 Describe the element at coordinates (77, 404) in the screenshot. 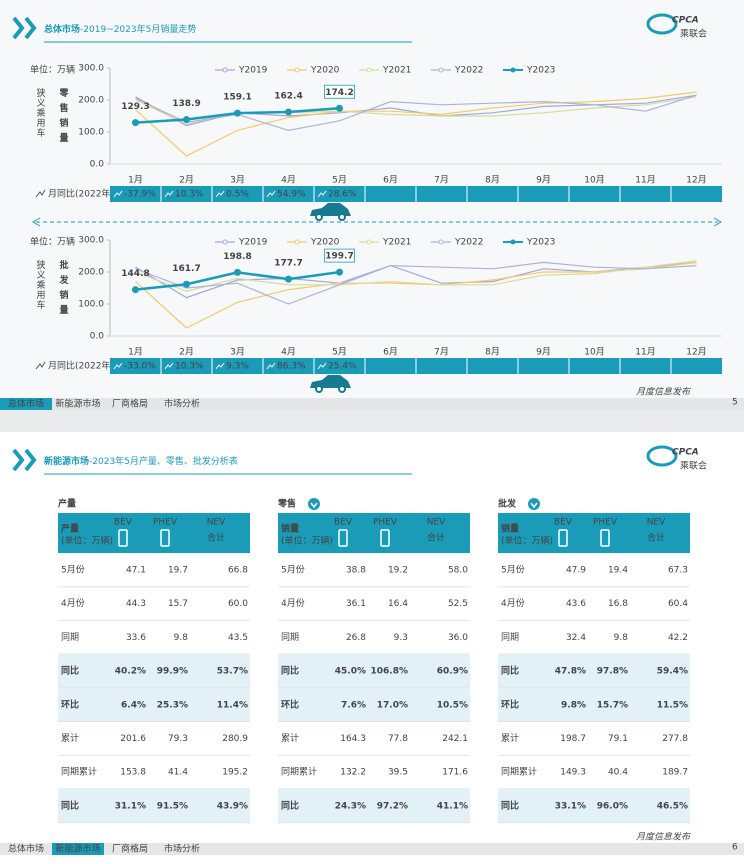

I see `footer-tab: 新能源市场` at that location.